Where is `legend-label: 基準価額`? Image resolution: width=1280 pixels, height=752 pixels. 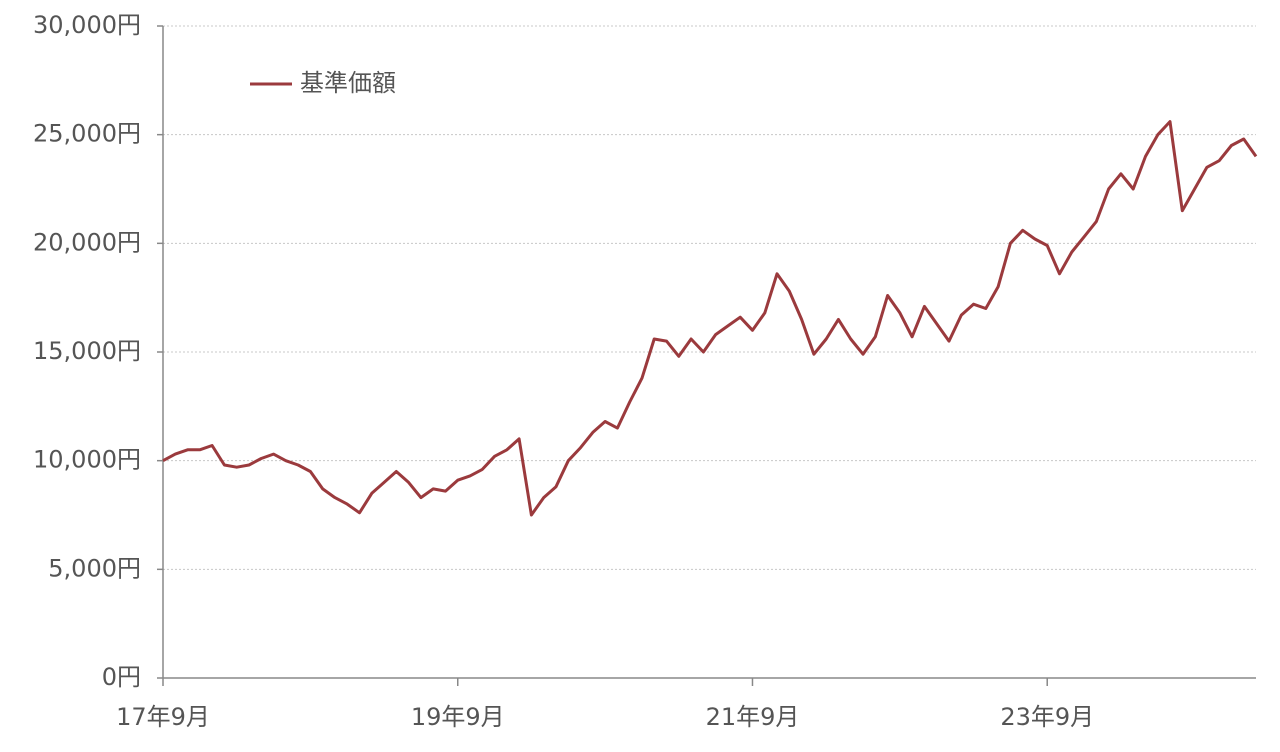
legend-label: 基準価額 is located at coordinates (348, 83).